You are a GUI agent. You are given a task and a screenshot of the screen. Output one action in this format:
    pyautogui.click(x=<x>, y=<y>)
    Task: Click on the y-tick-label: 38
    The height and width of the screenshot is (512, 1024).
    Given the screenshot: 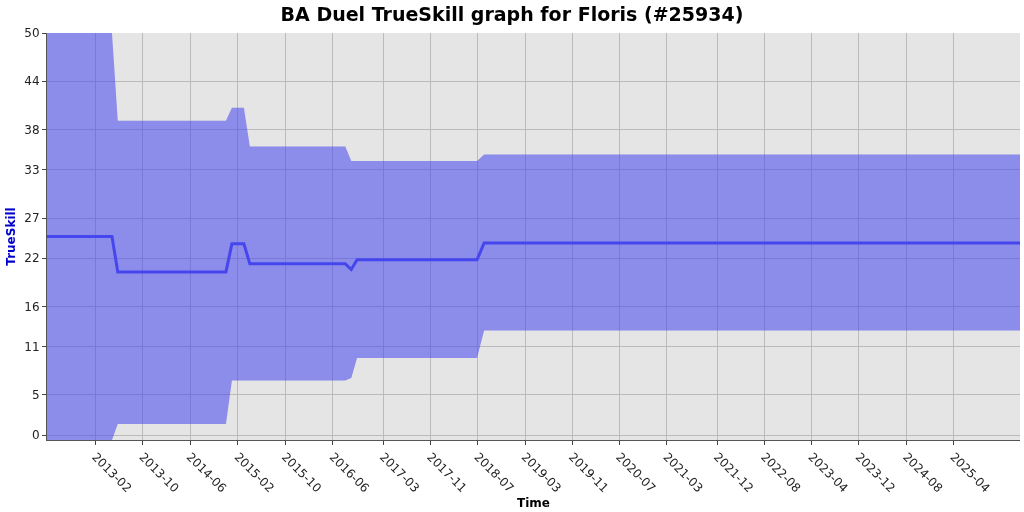 What is the action you would take?
    pyautogui.click(x=32, y=129)
    